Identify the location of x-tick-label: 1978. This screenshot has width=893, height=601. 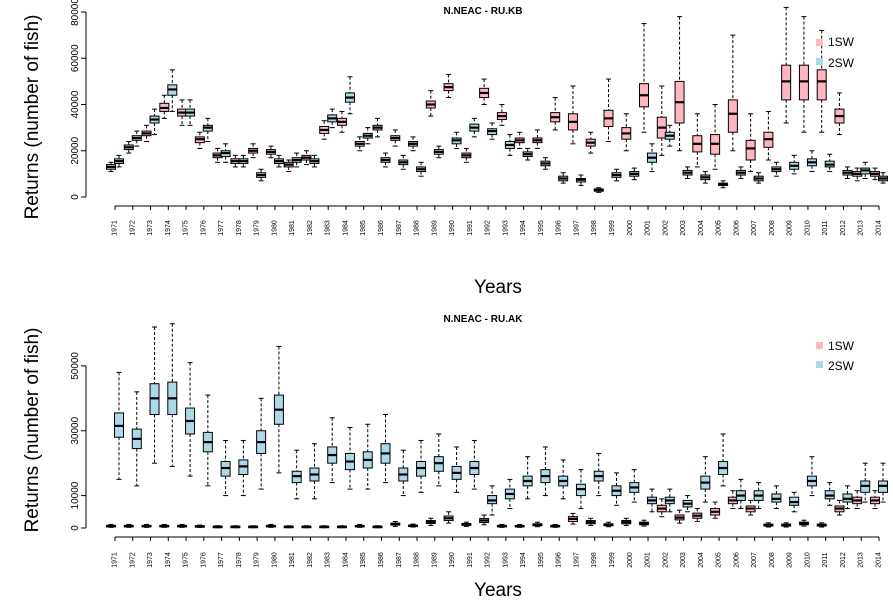
(239, 228).